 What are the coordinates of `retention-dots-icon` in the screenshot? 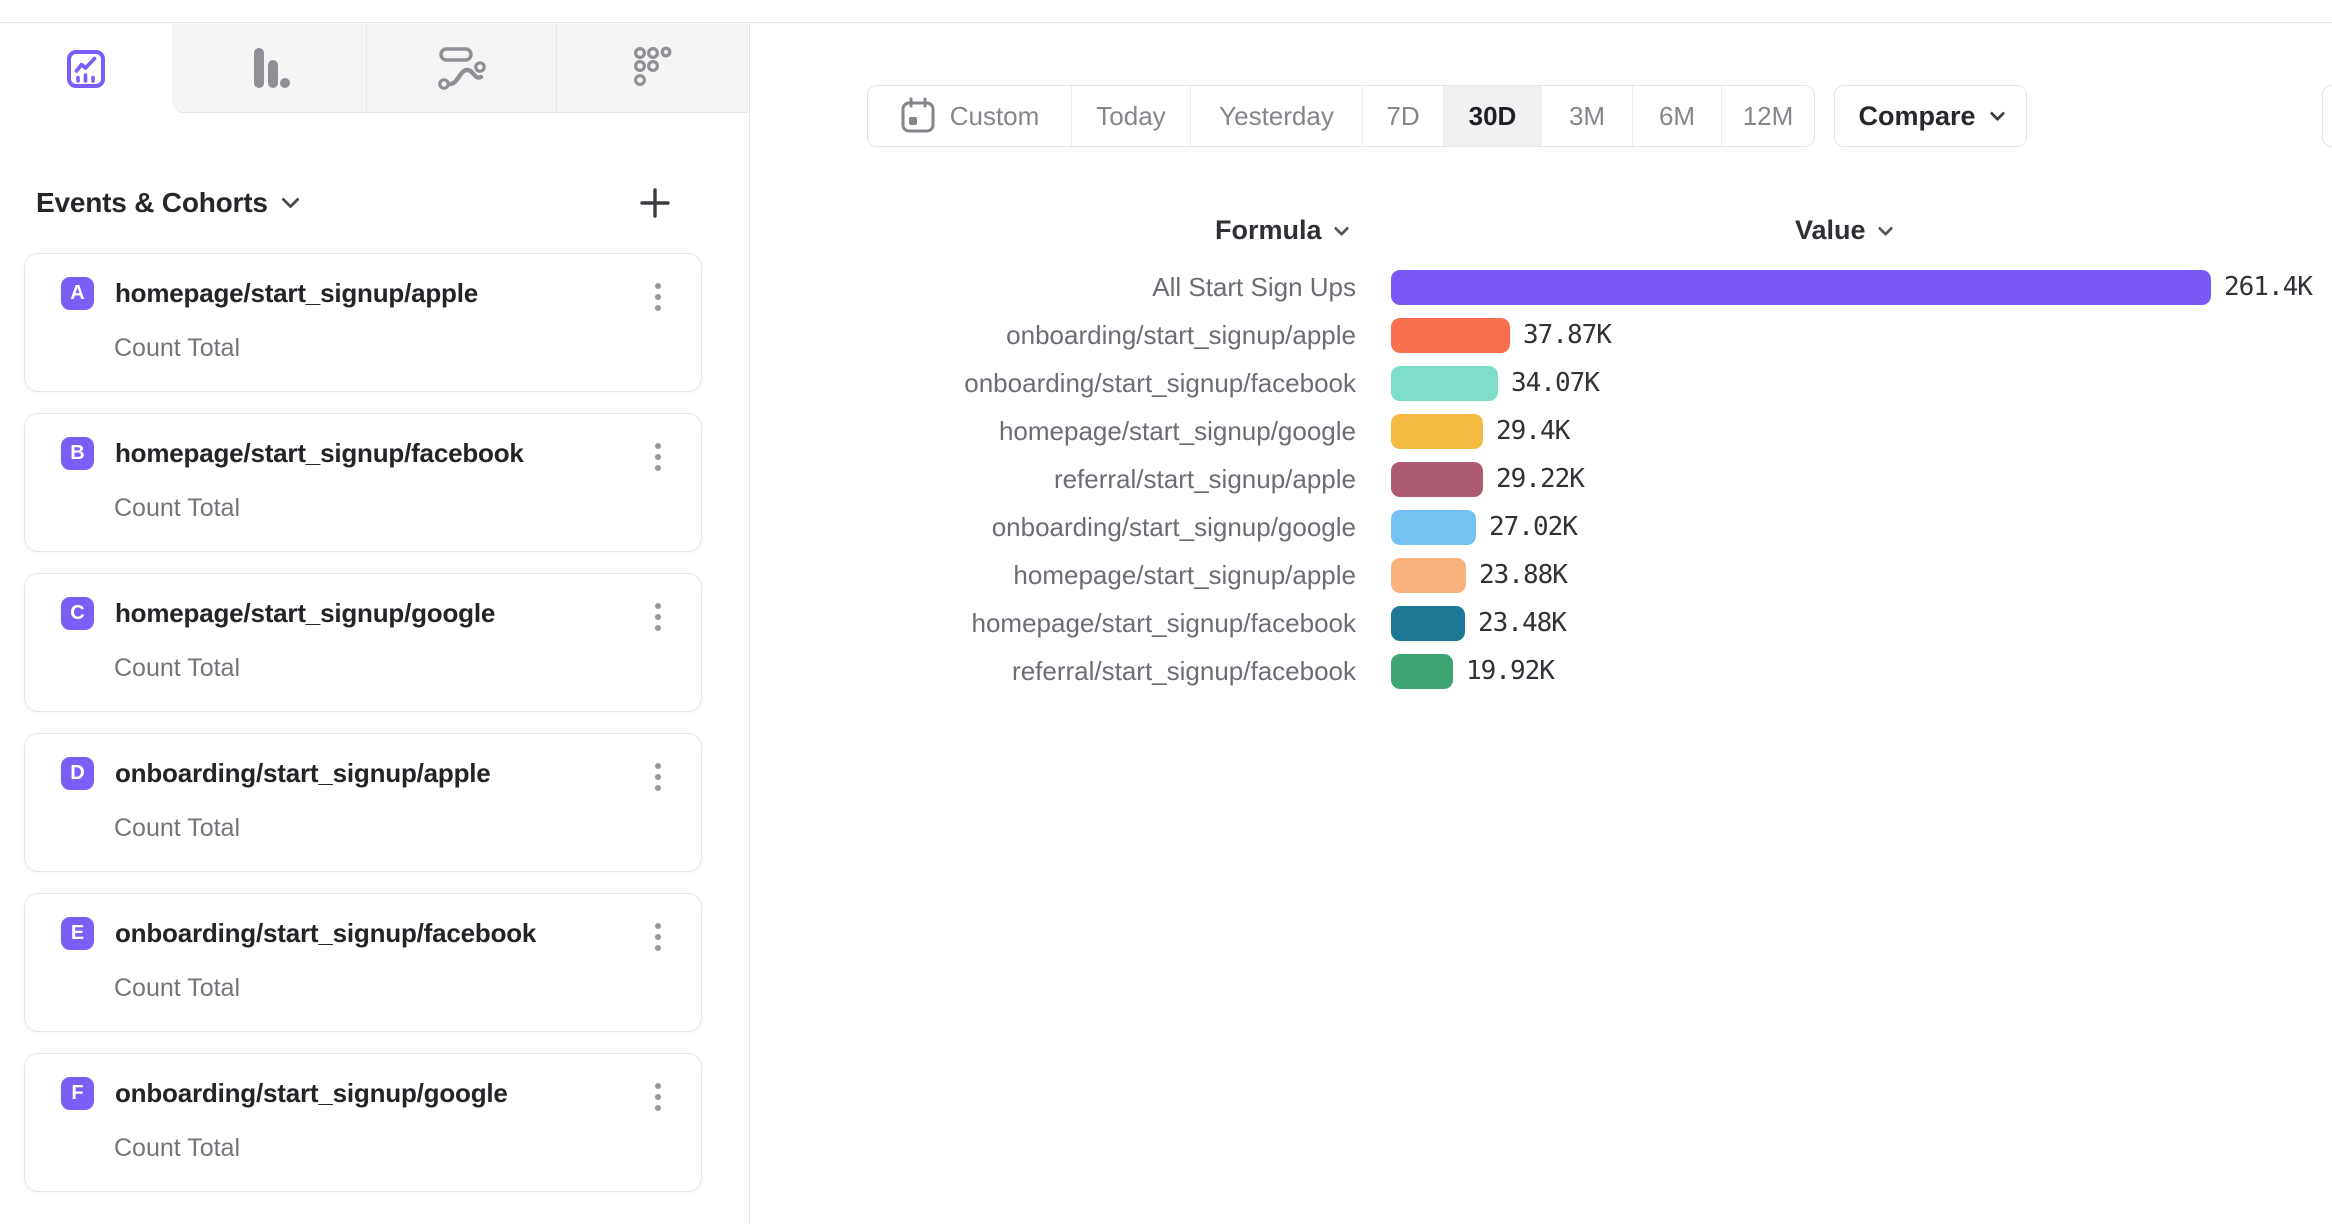 It's located at (653, 68).